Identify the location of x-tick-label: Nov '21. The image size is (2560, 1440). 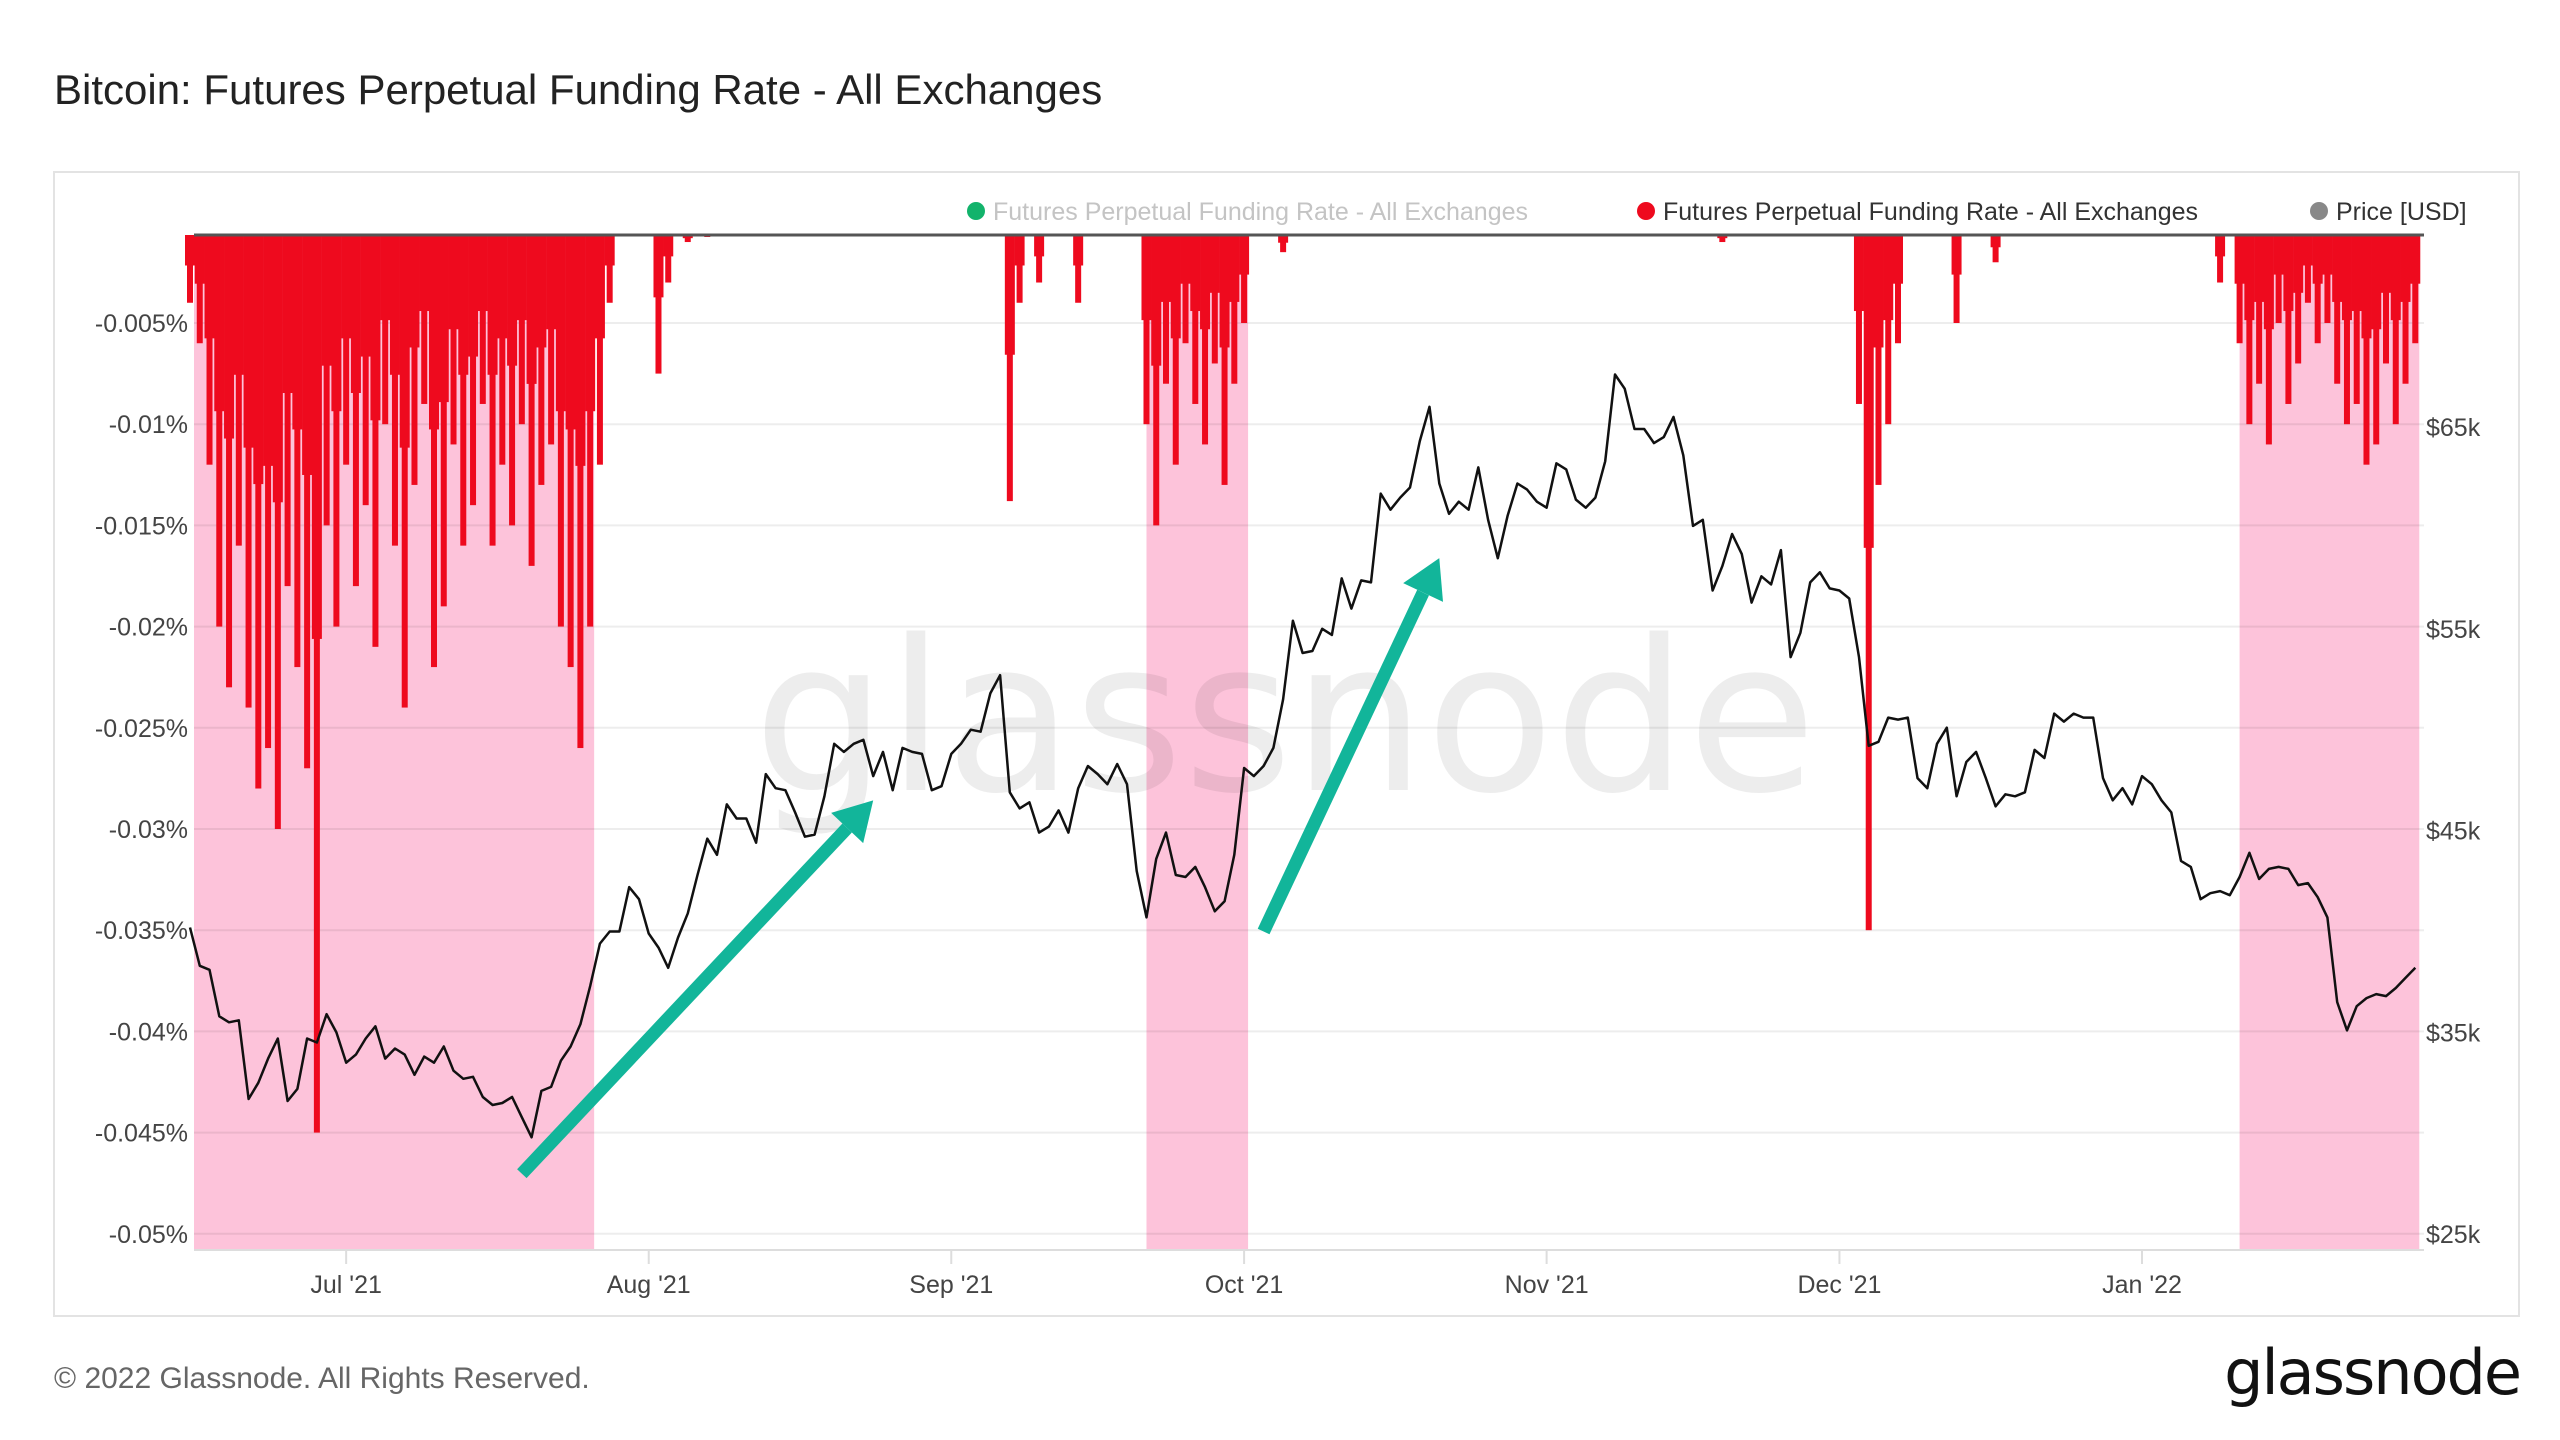
(1547, 1285).